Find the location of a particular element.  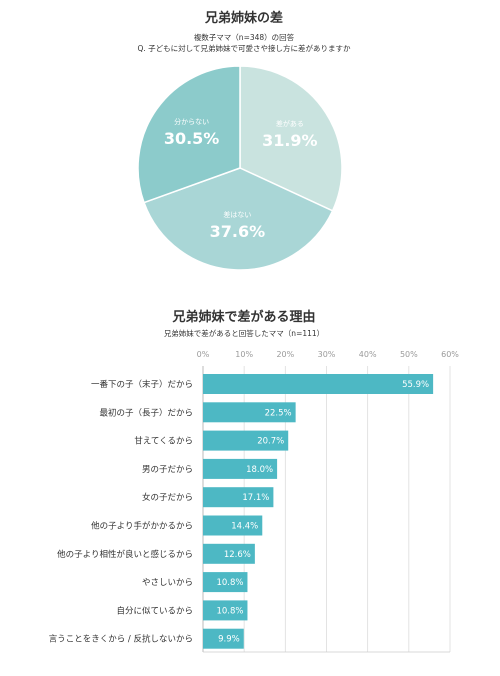

pie-title: 兄弟姉妹の差 is located at coordinates (243, 18).